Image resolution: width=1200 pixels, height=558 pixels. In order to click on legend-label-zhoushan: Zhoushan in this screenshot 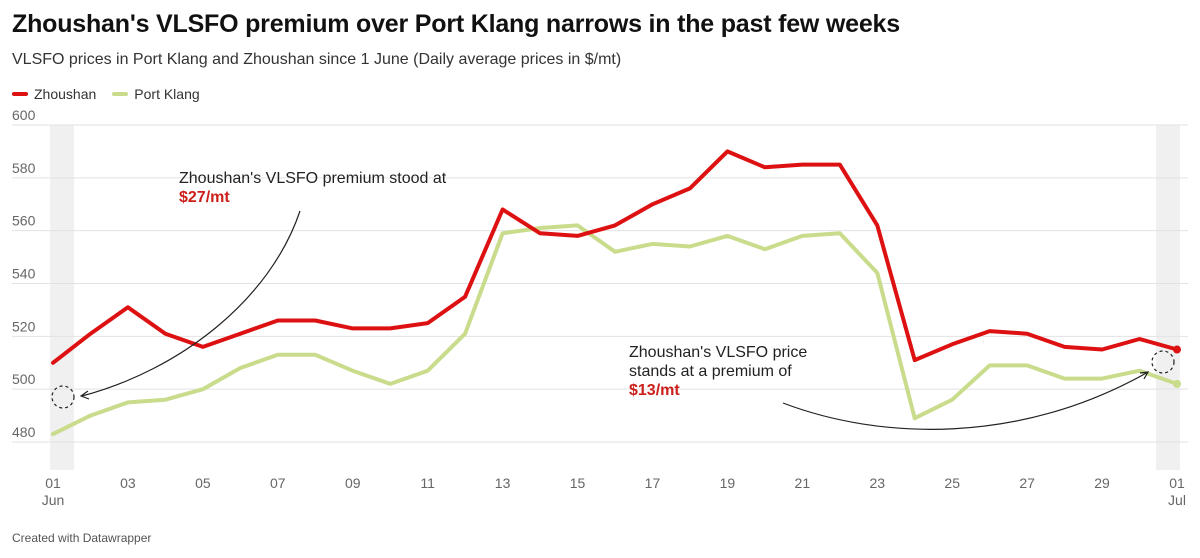, I will do `click(65, 94)`.